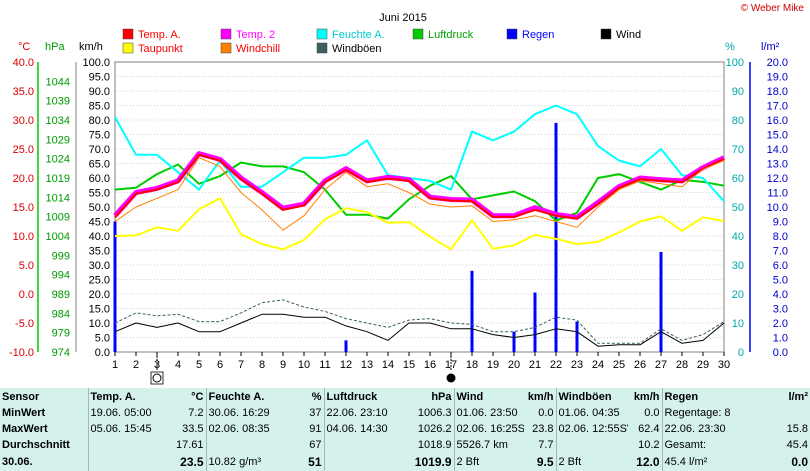 Image resolution: width=810 pixels, height=471 pixels. What do you see at coordinates (514, 365) in the screenshot?
I see `x-tick-label: 20` at bounding box center [514, 365].